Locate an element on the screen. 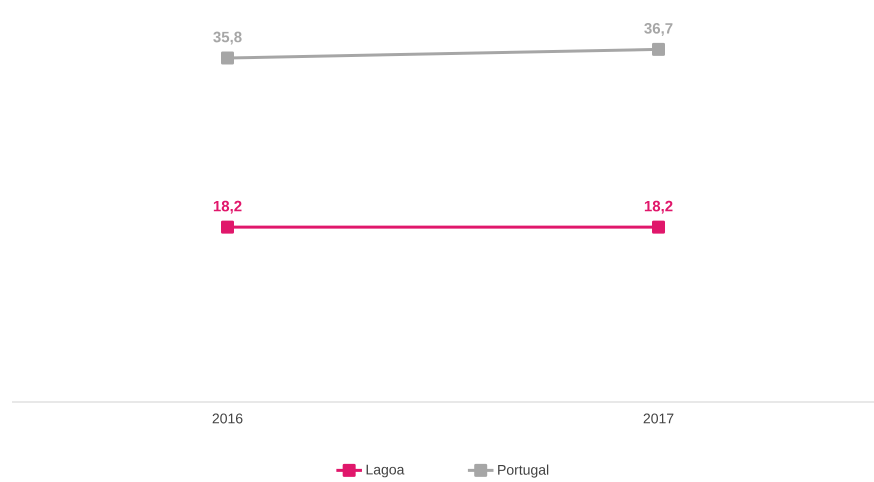  legend-label: Portugal is located at coordinates (523, 471).